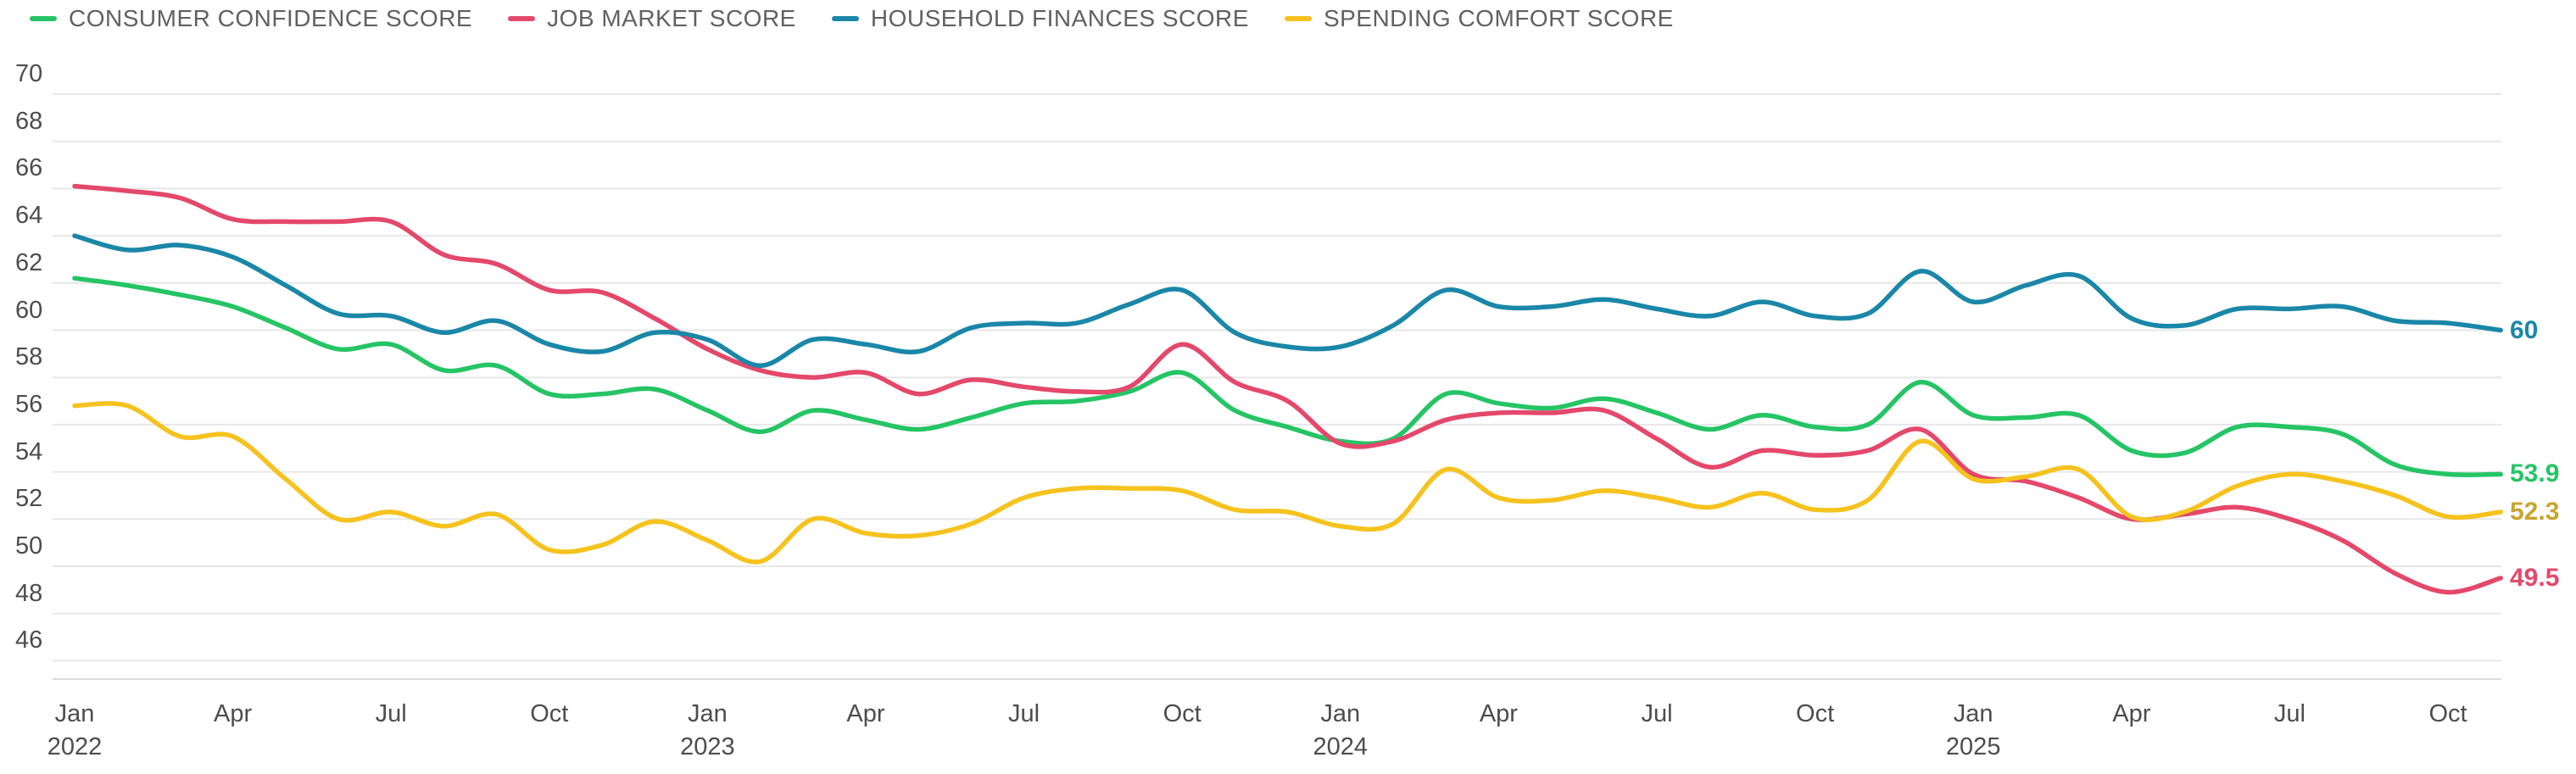  What do you see at coordinates (29, 216) in the screenshot?
I see `y-axis-tick-label: 64` at bounding box center [29, 216].